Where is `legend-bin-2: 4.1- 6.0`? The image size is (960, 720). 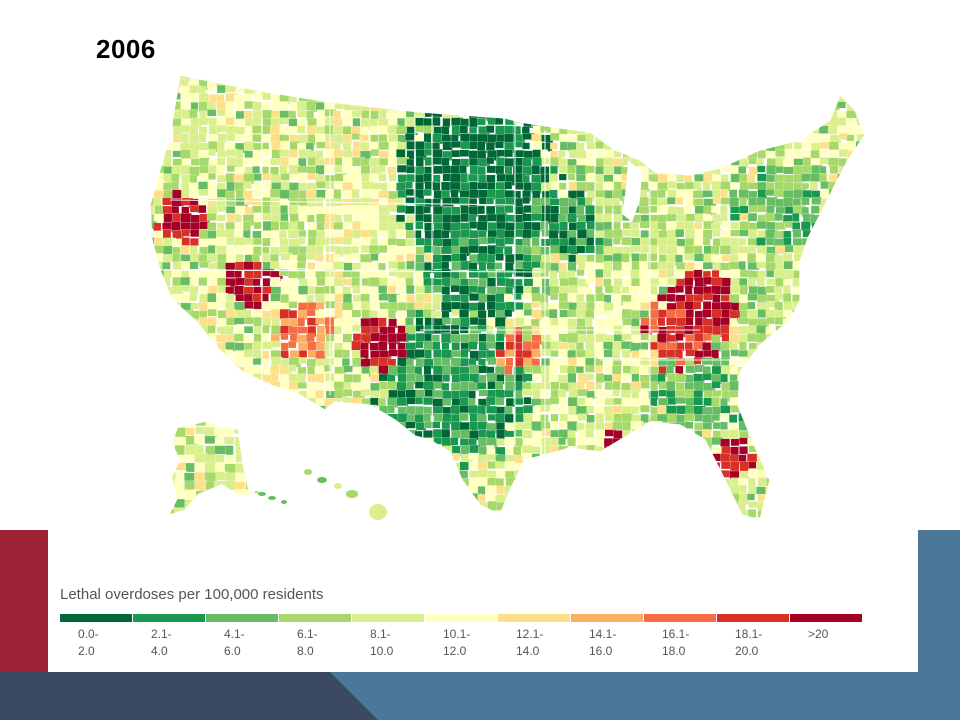
legend-bin-2: 4.1- 6.0 is located at coordinates (242, 637).